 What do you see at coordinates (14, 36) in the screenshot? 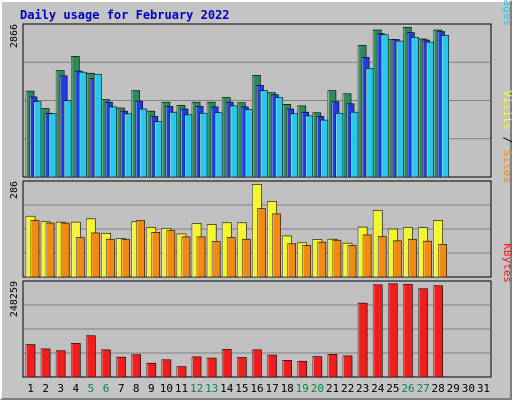
I see `y-axis-max-label: 2866` at bounding box center [14, 36].